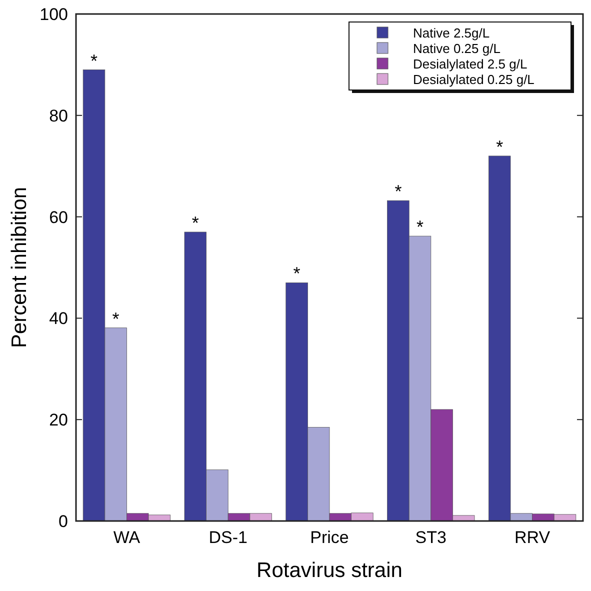  Describe the element at coordinates (228, 537) in the screenshot. I see `x-tick-label: DS-1` at that location.